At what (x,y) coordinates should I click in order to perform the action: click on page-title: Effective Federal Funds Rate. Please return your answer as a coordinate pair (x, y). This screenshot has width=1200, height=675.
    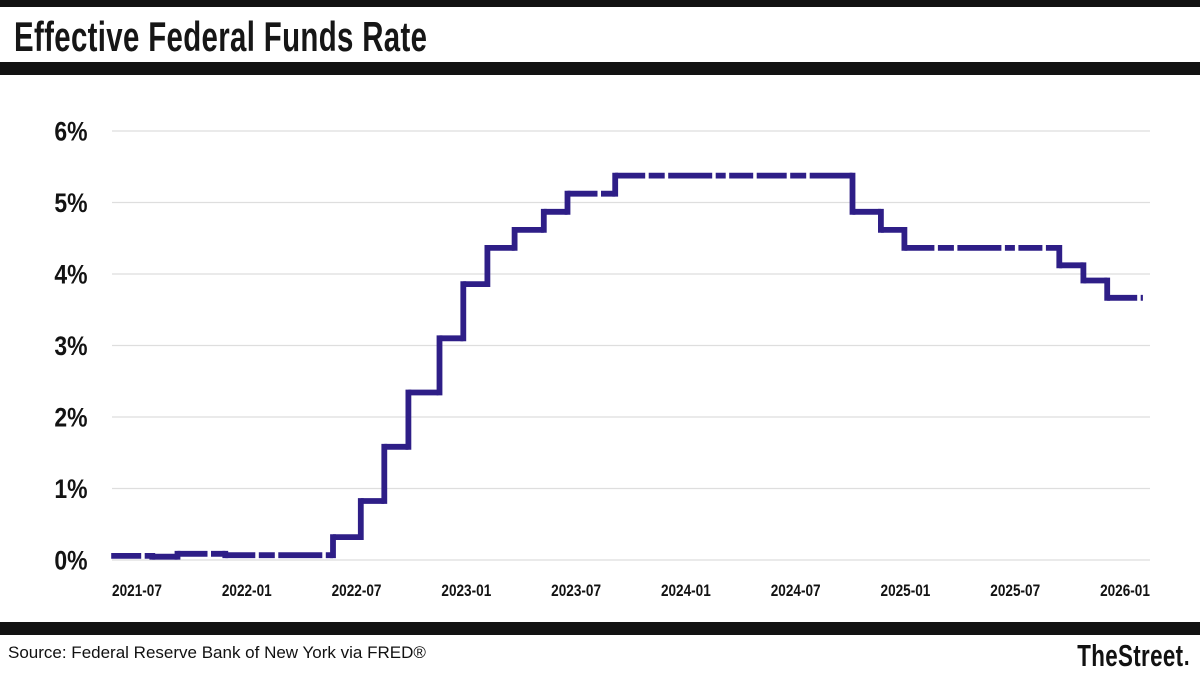
    Looking at the image, I should click on (221, 36).